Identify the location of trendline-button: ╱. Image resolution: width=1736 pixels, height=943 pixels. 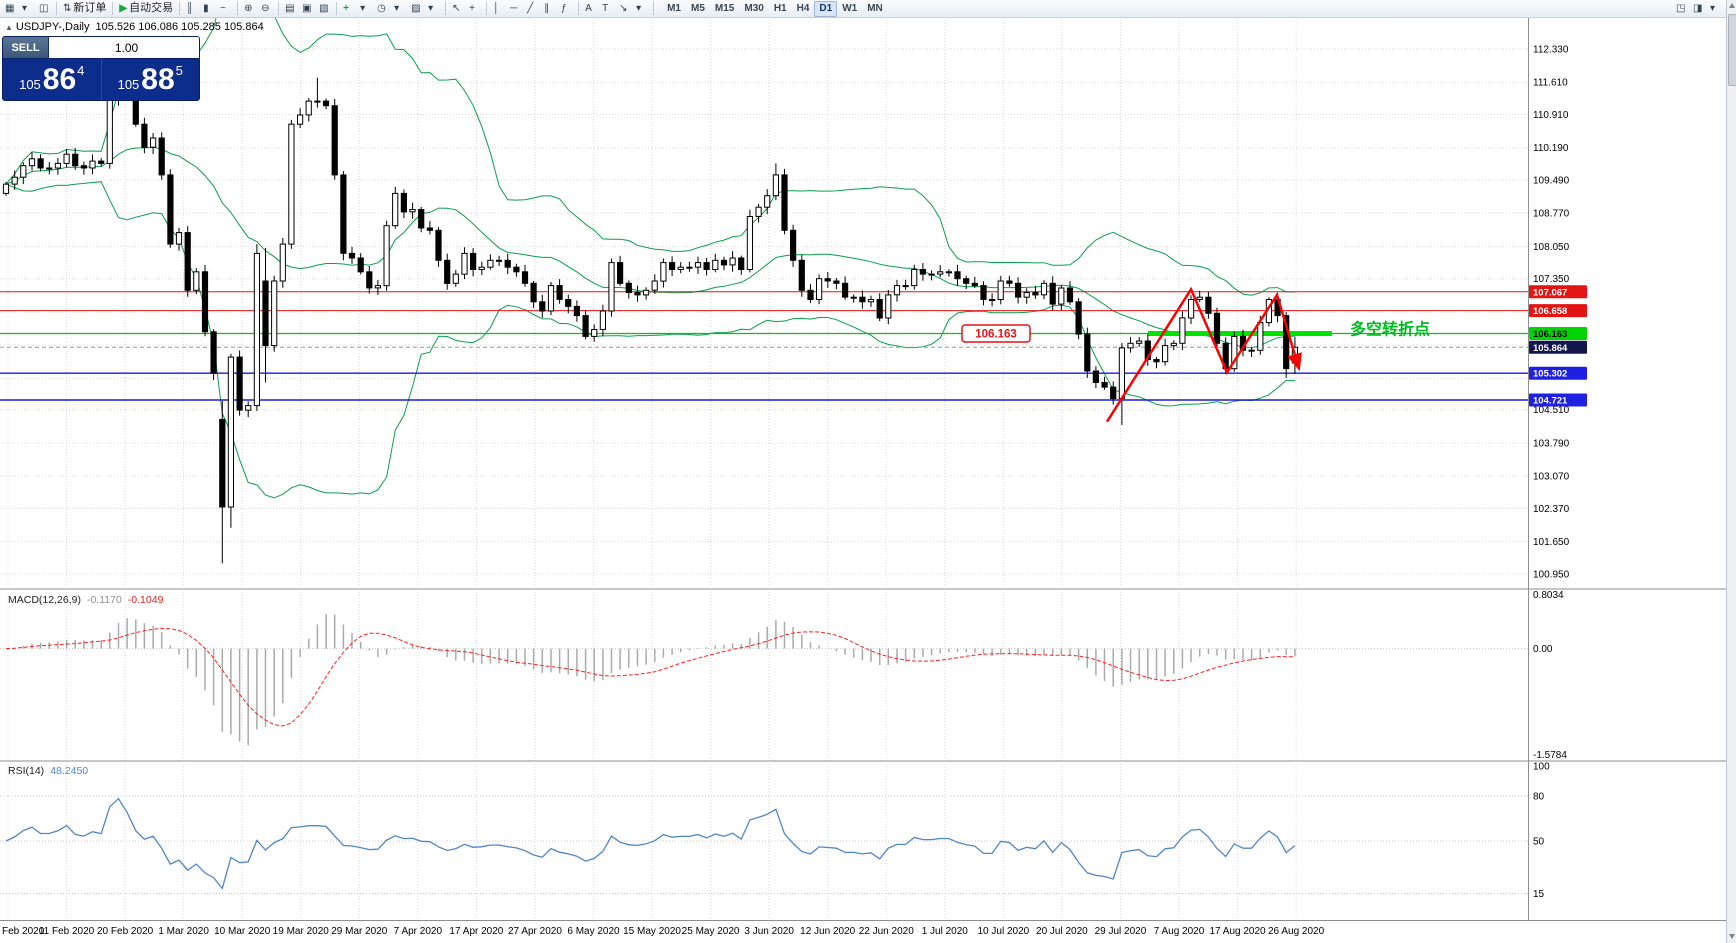
(532, 9).